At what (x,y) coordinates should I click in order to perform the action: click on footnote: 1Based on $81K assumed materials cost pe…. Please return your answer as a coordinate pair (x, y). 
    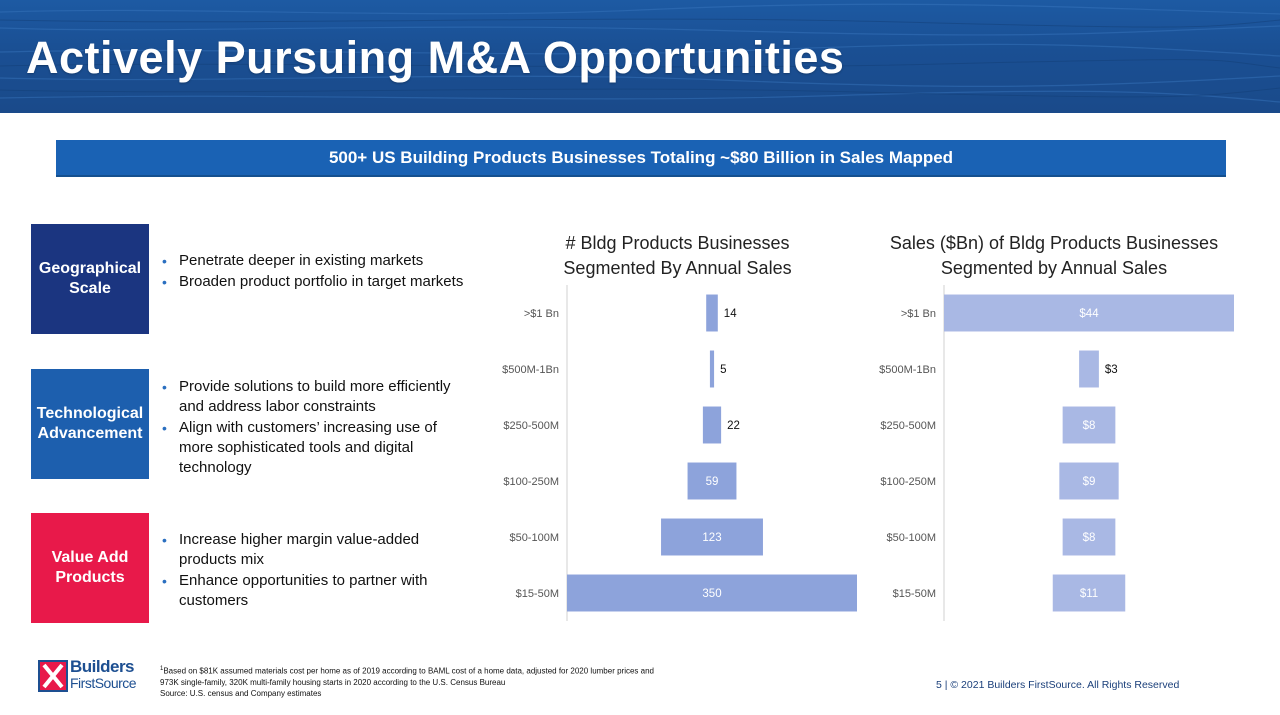
    Looking at the image, I should click on (440, 681).